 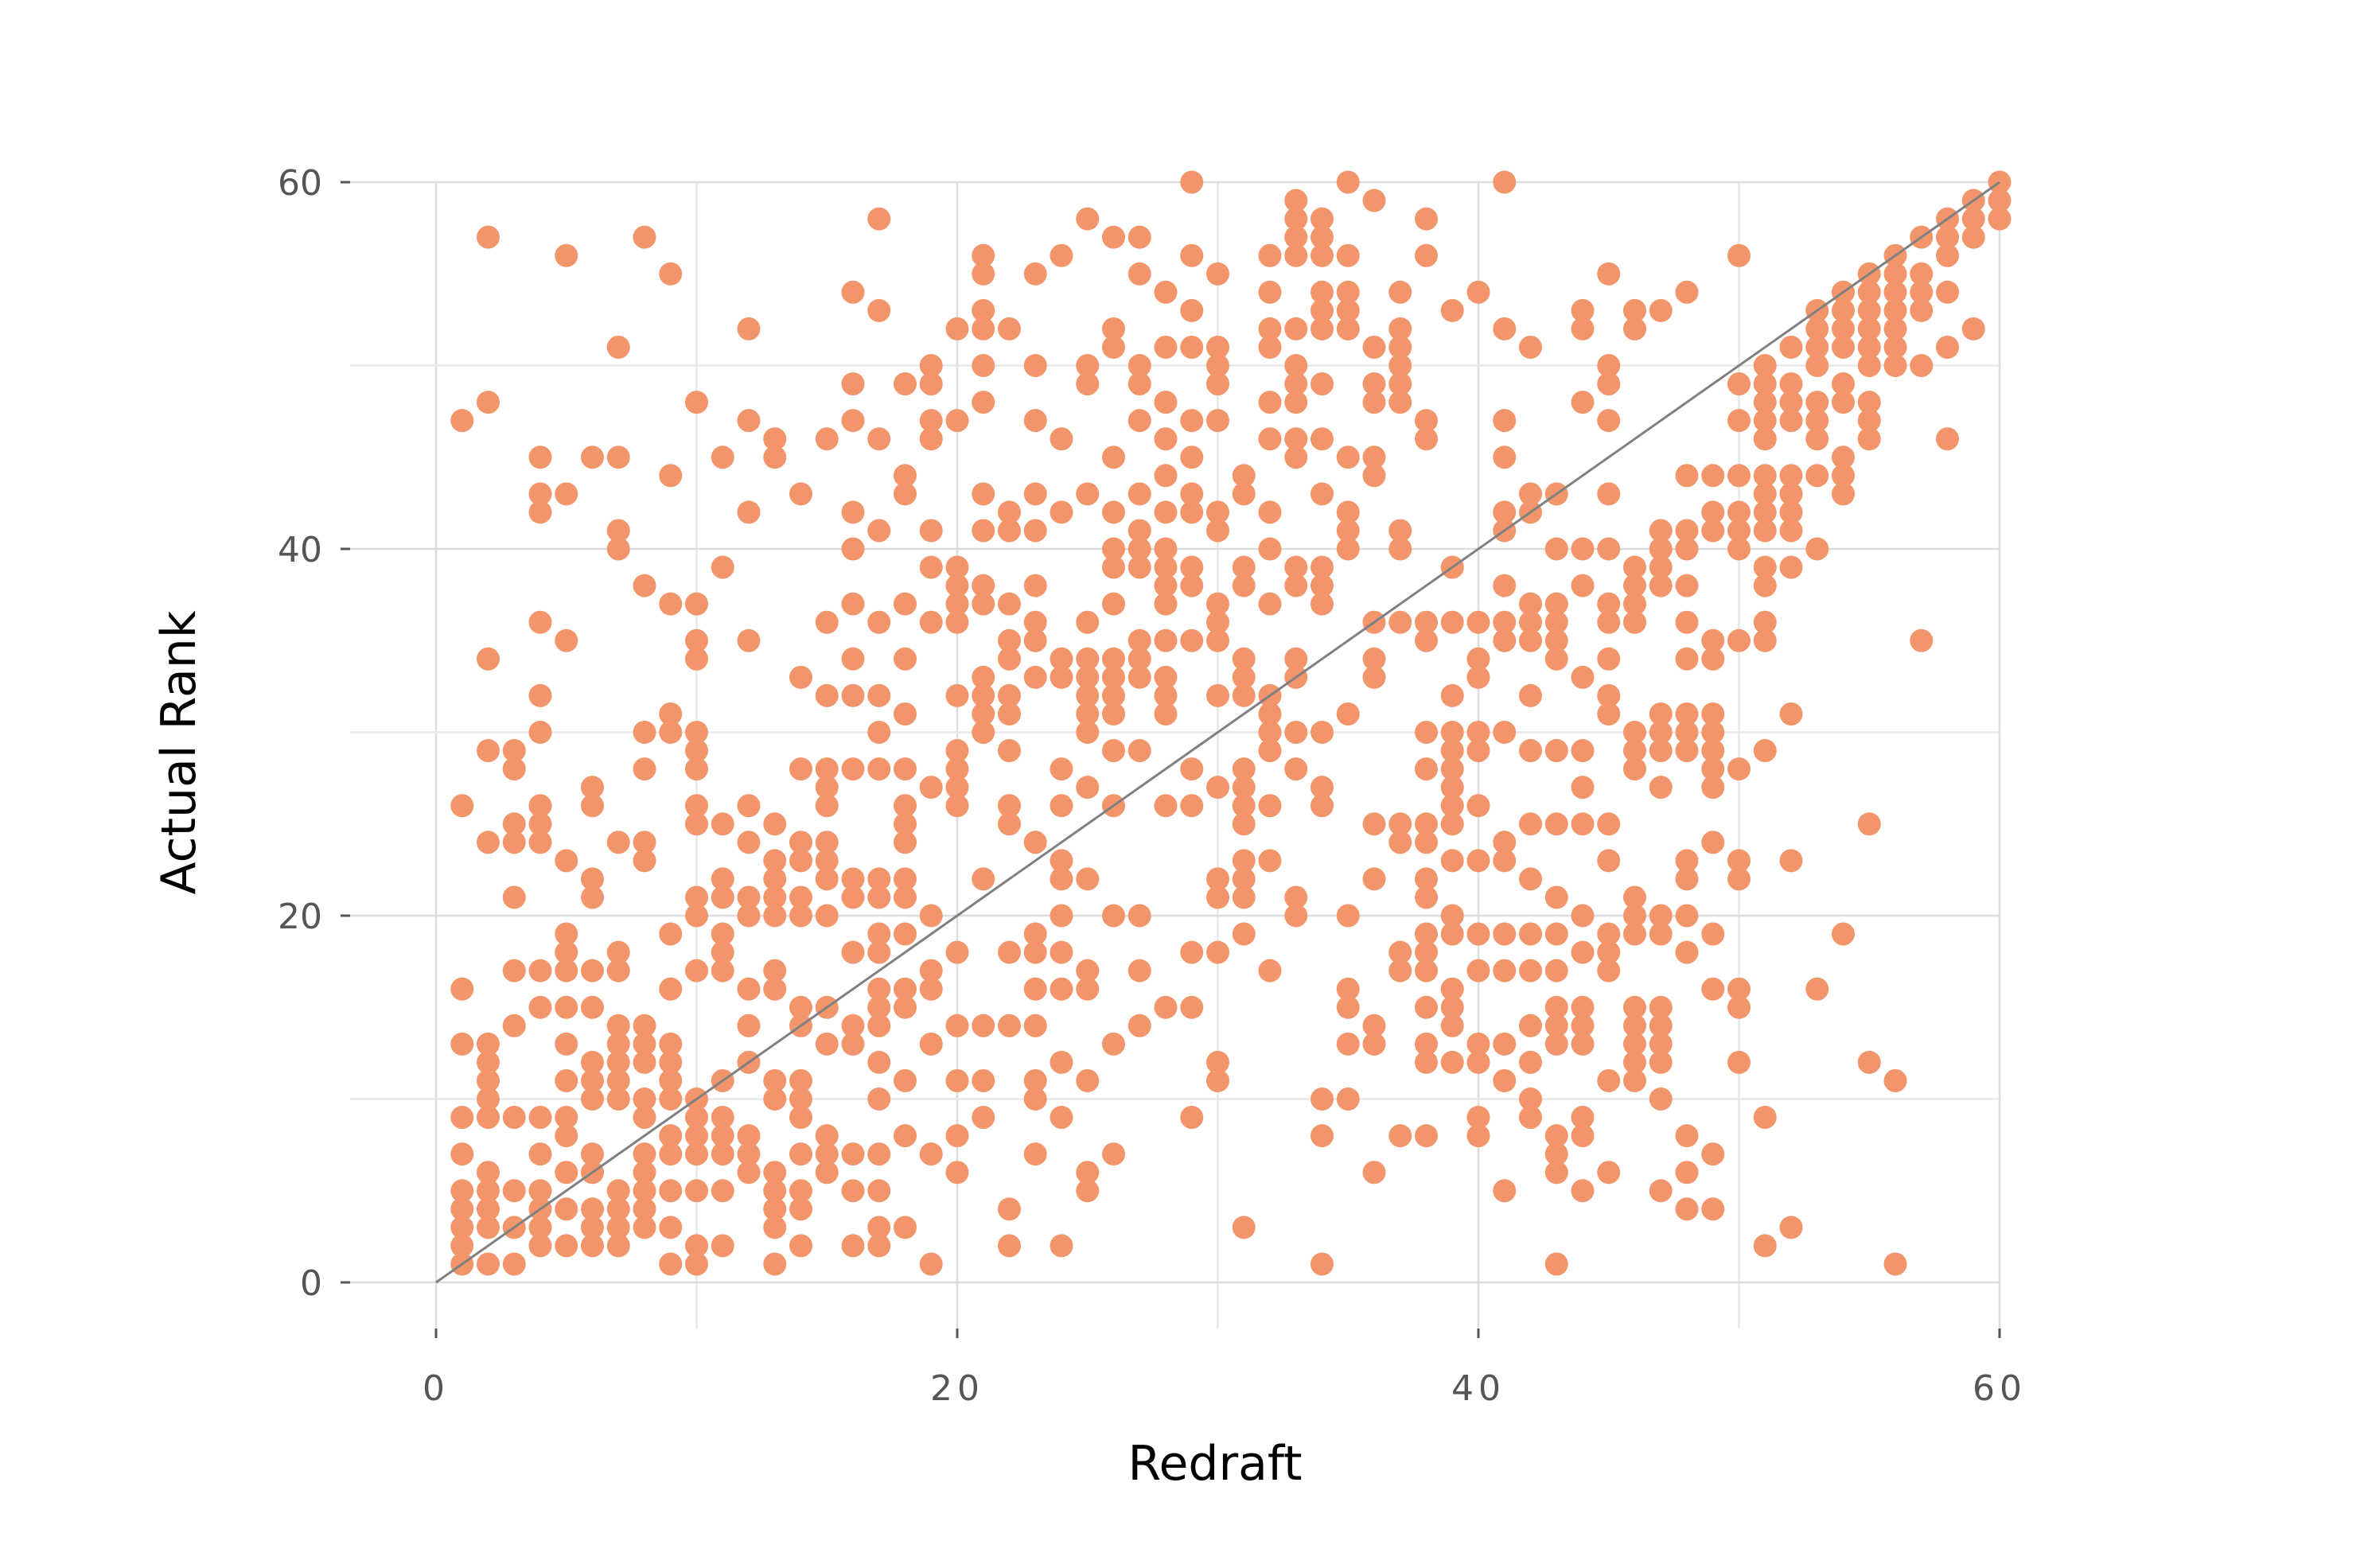 I want to click on x-tick-label: 20, so click(x=957, y=1388).